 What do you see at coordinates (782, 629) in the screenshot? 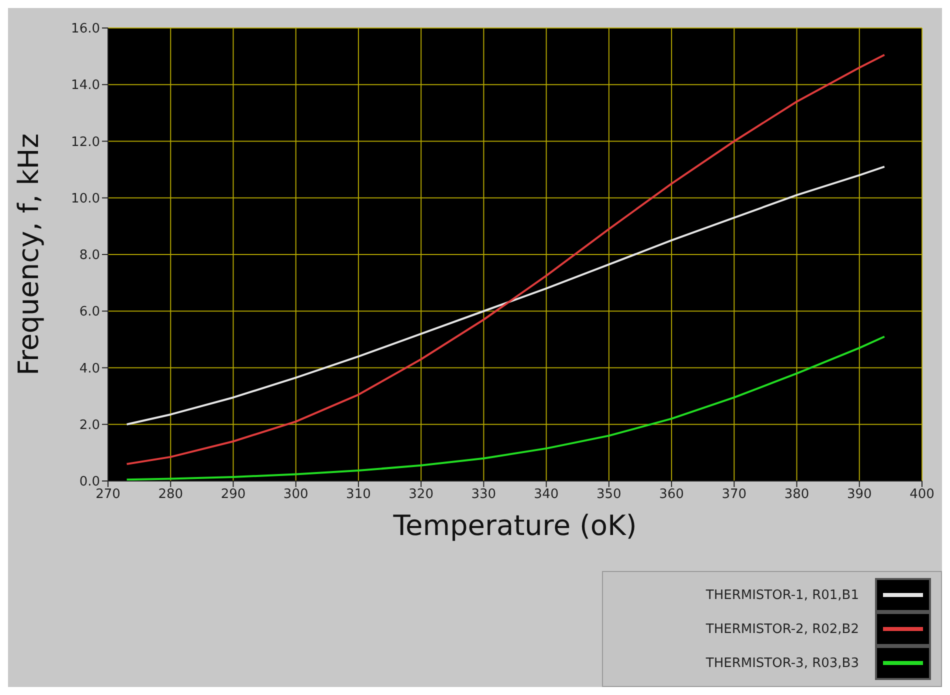
I see `legend-label: THERMISTOR-2, R02,B2` at bounding box center [782, 629].